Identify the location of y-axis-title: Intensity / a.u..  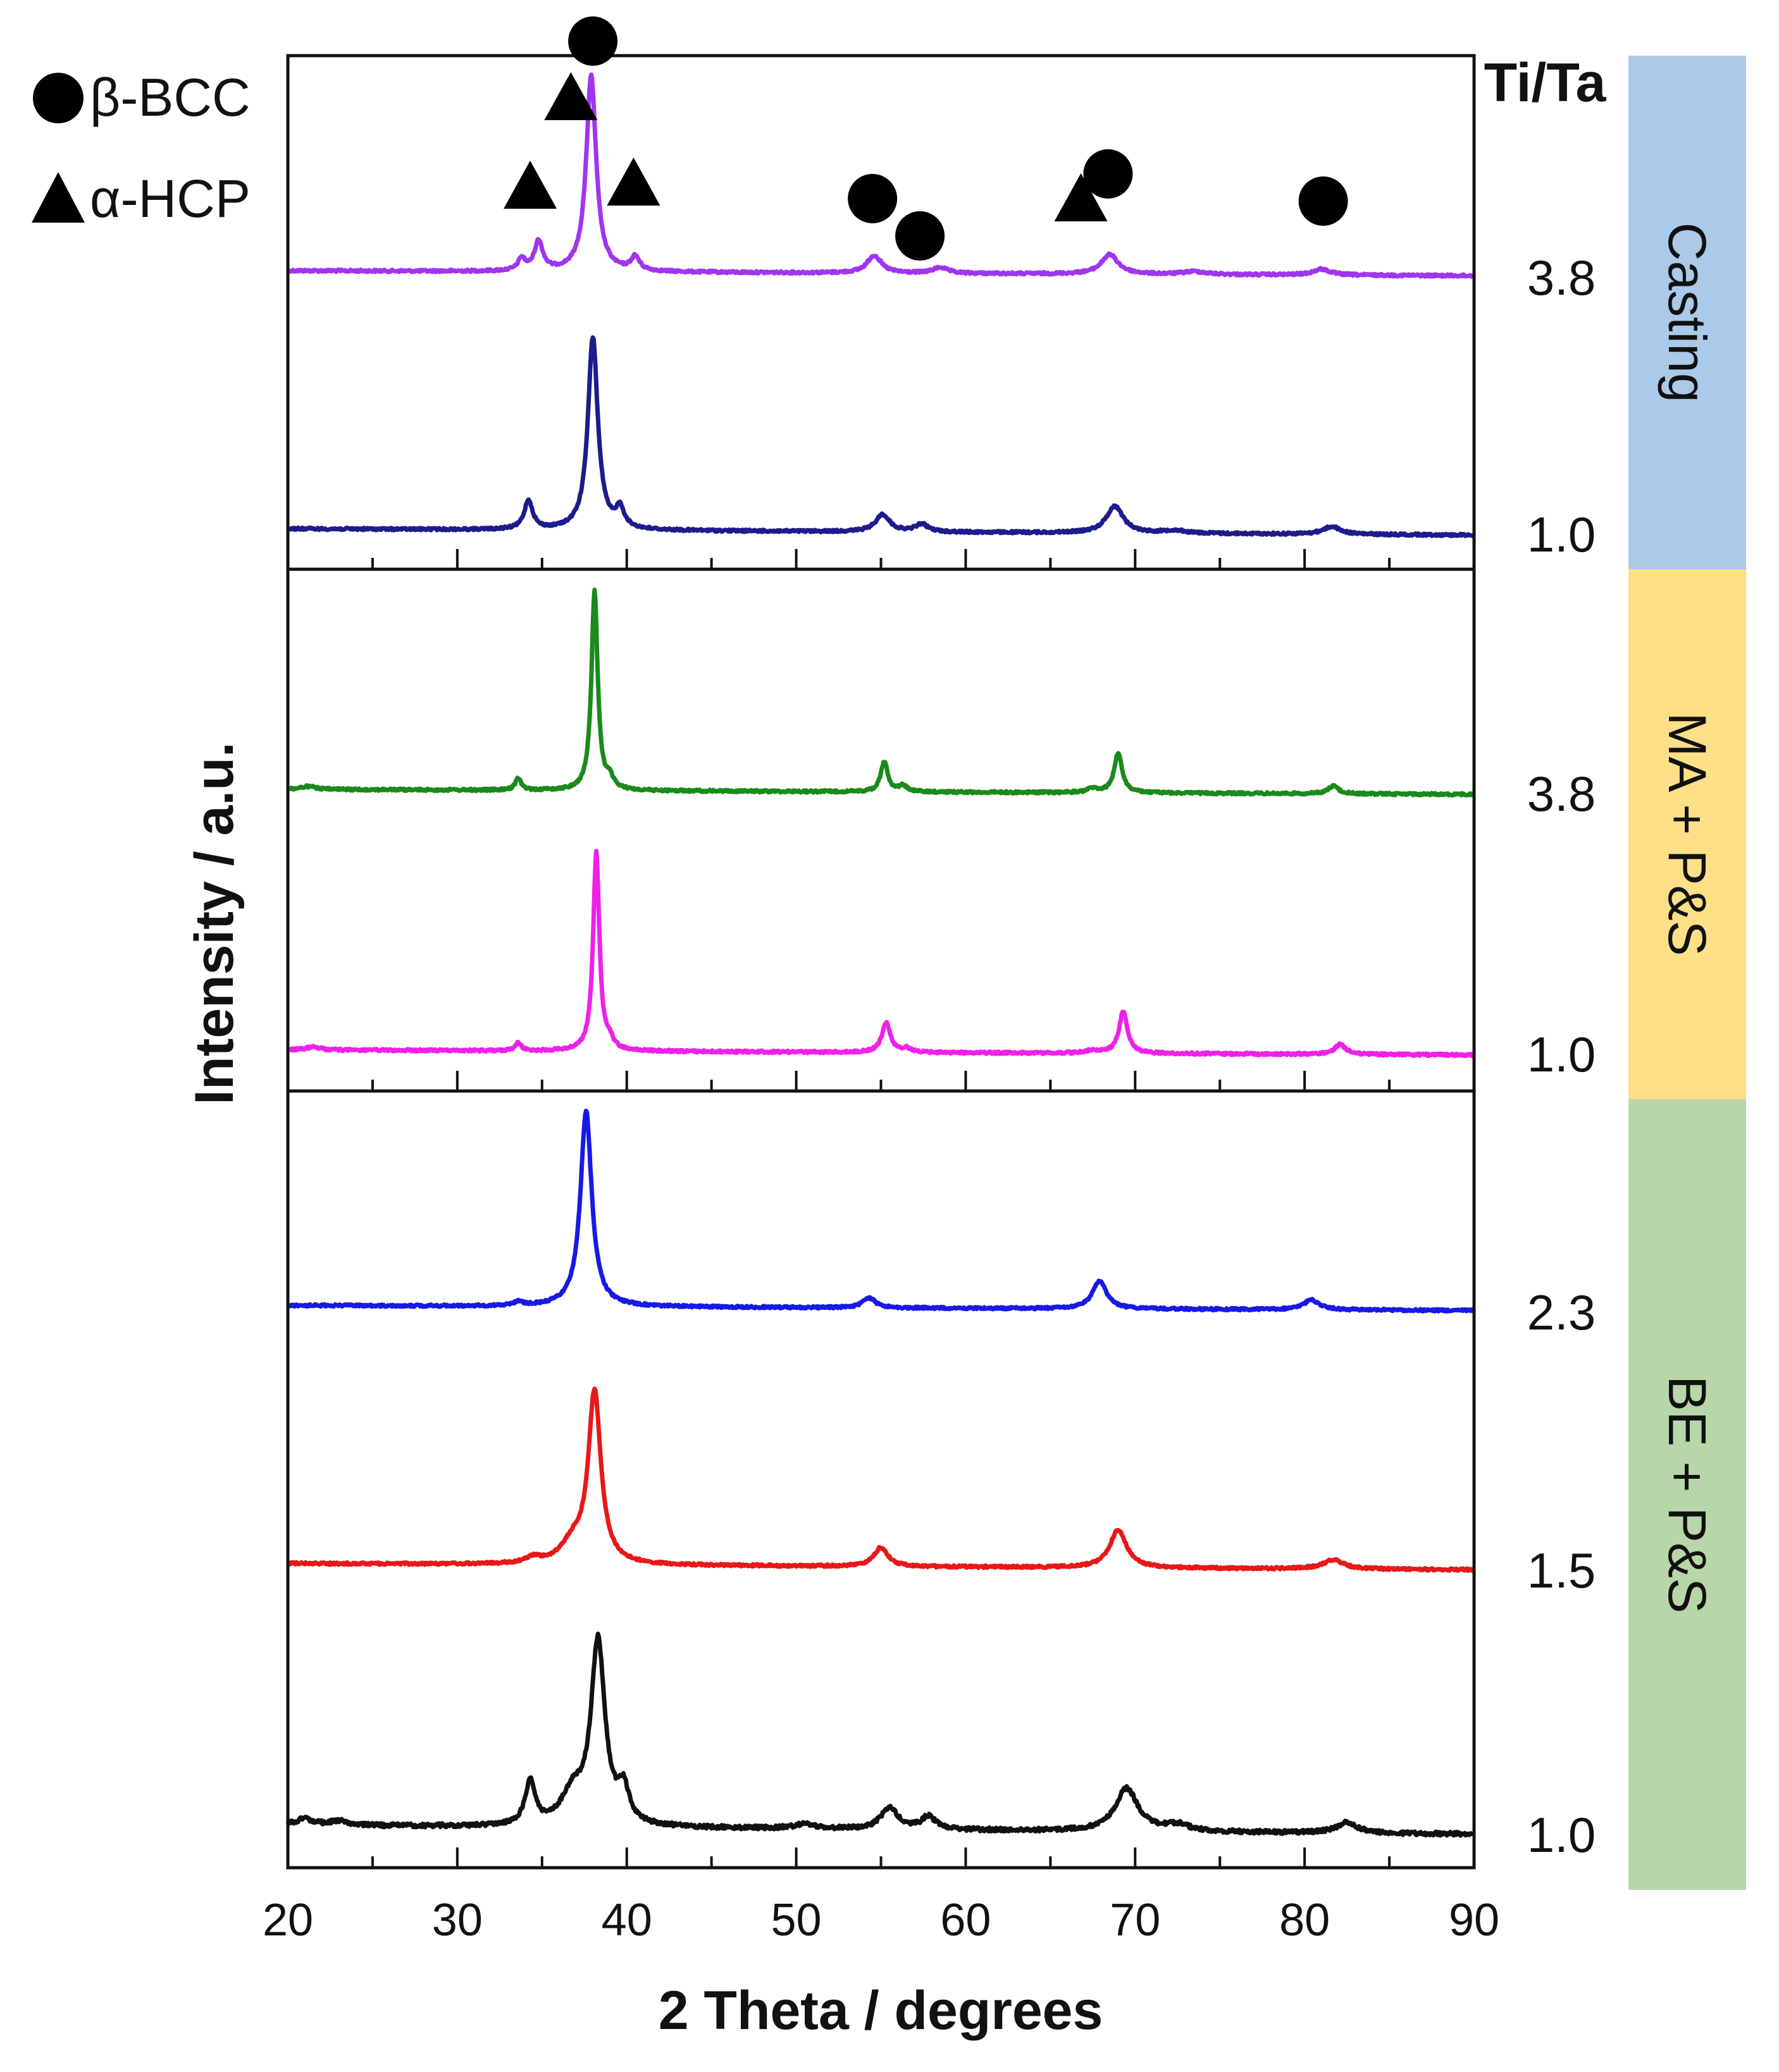
(214, 923).